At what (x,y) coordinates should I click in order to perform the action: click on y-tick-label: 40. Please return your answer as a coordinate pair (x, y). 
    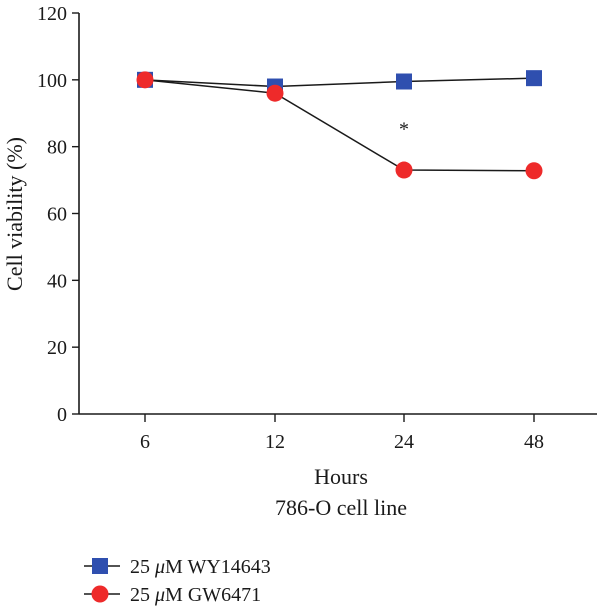
    Looking at the image, I should click on (57, 281).